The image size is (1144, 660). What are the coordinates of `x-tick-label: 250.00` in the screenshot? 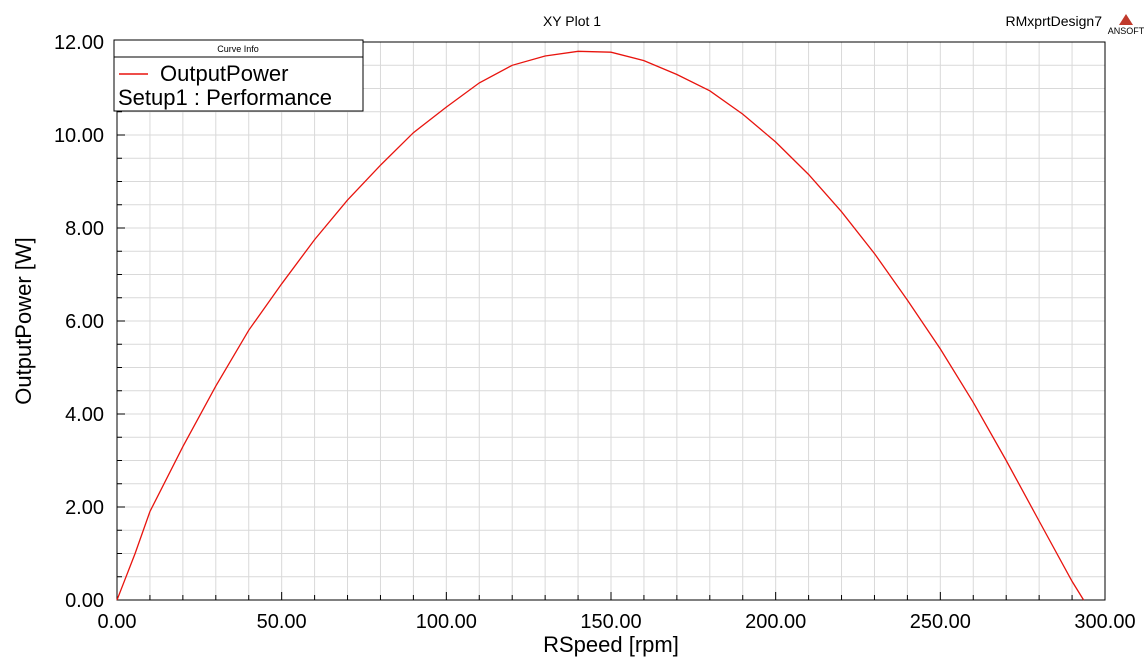 It's located at (940, 622).